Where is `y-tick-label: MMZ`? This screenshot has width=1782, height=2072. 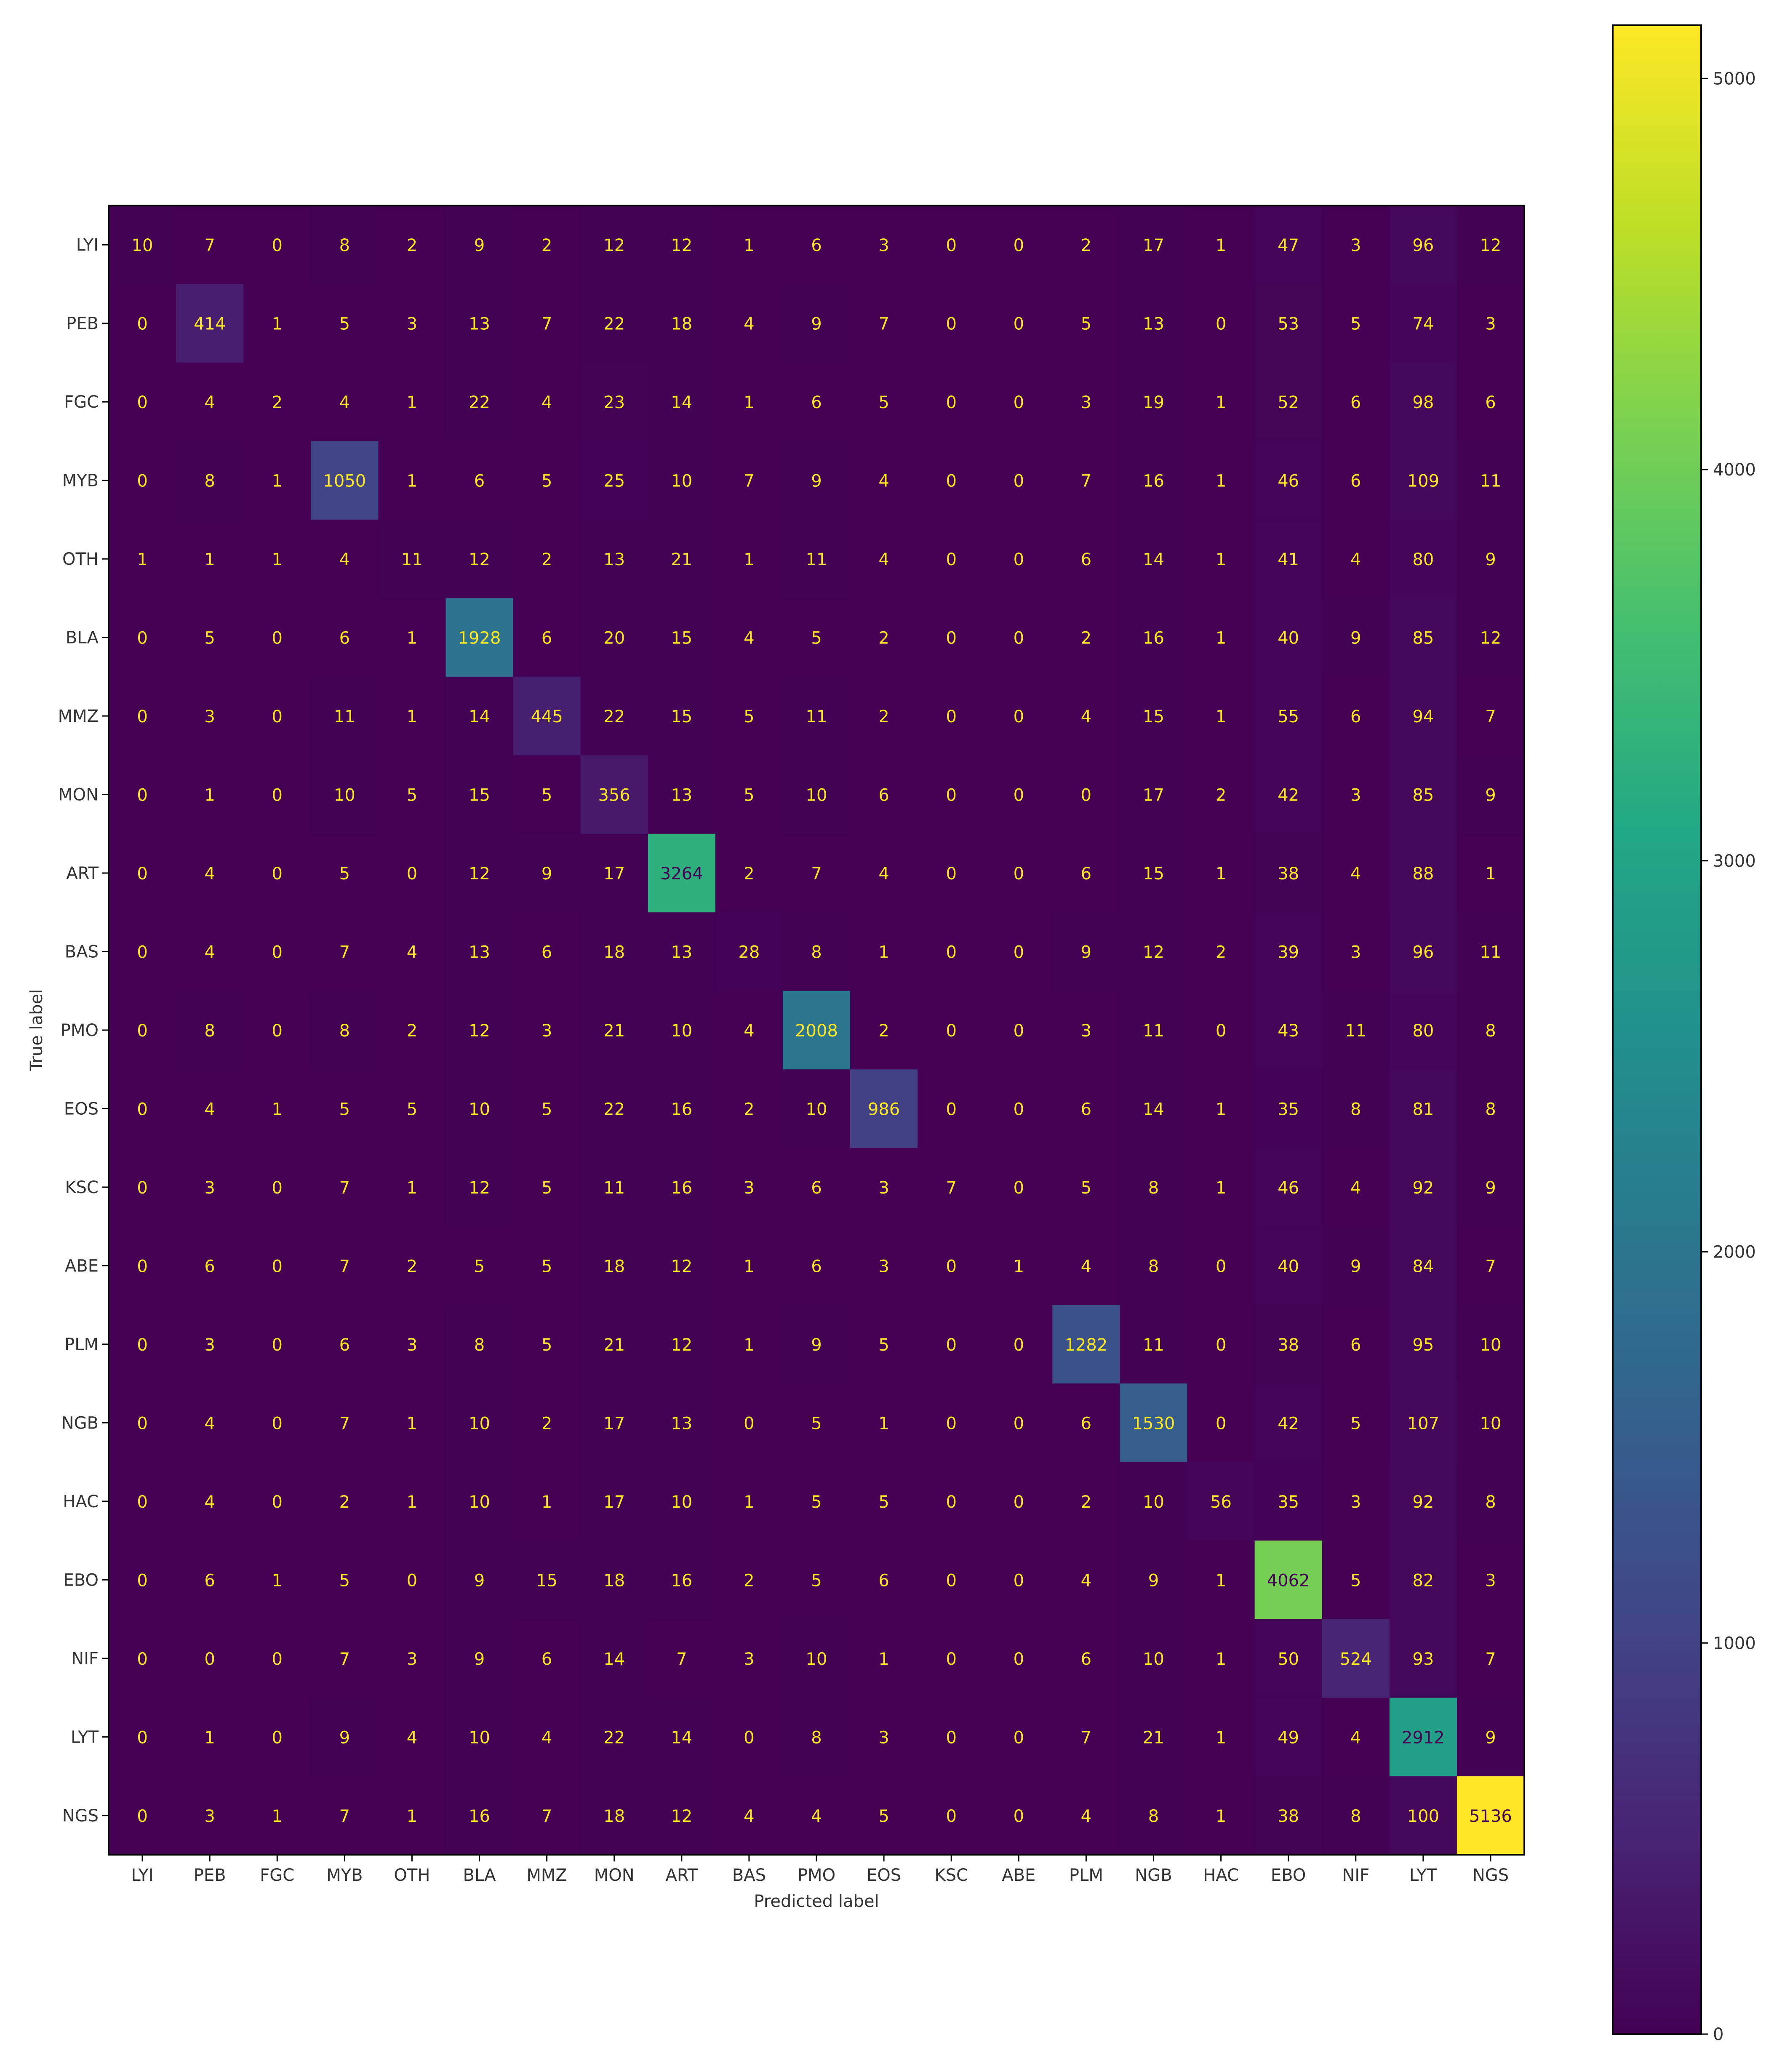
y-tick-label: MMZ is located at coordinates (78, 716).